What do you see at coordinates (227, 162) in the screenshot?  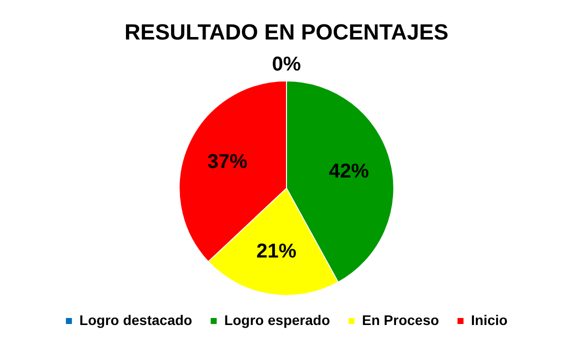 I see `data-label: 37%` at bounding box center [227, 162].